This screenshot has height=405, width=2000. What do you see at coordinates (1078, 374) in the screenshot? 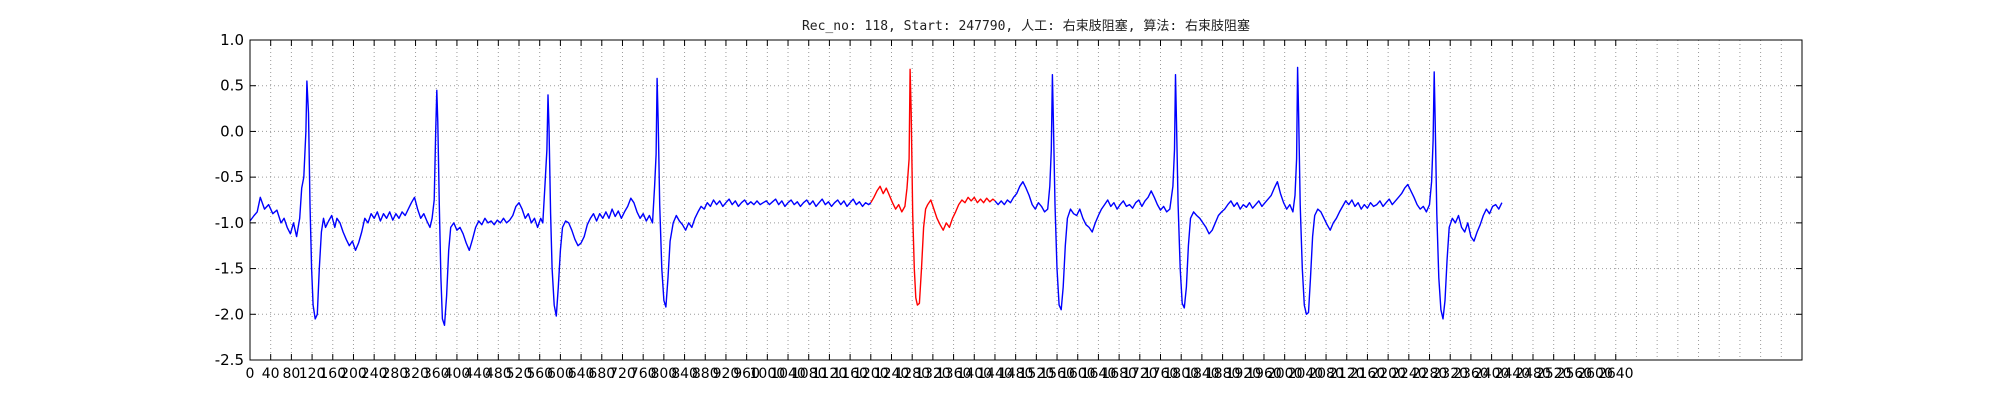
I see `x-tick-label: 1600` at bounding box center [1078, 374].